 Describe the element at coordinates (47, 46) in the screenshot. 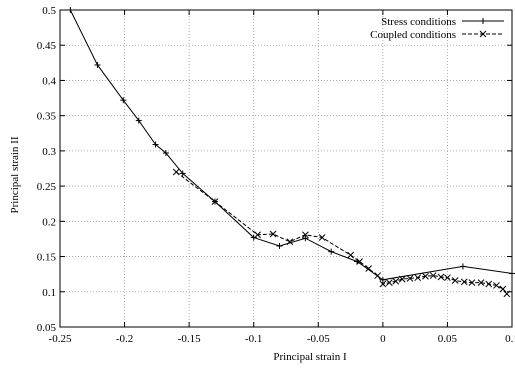

I see `y-tick-label: 0.45` at that location.